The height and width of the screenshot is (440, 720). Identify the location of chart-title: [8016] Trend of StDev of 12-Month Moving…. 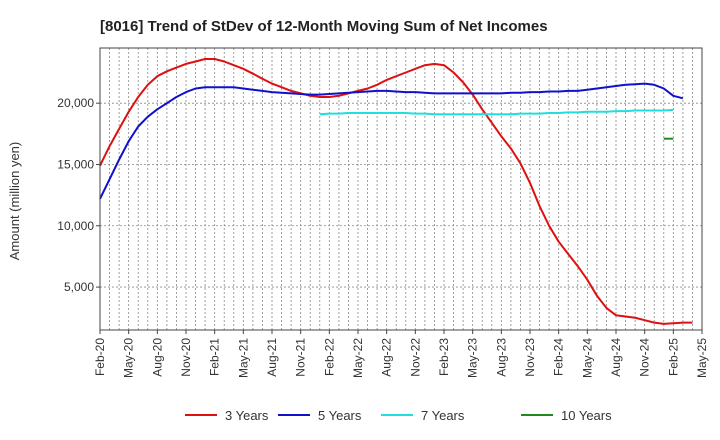
(324, 26).